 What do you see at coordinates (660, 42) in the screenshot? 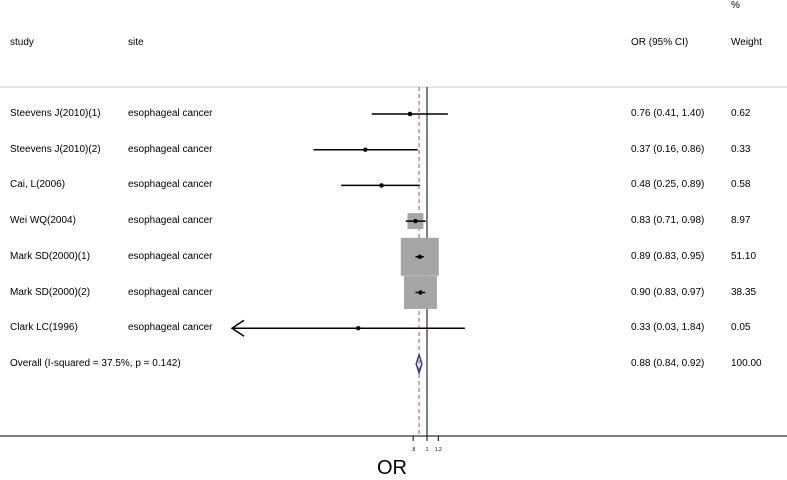
I see `header-or-ci: OR (95% CI)` at bounding box center [660, 42].